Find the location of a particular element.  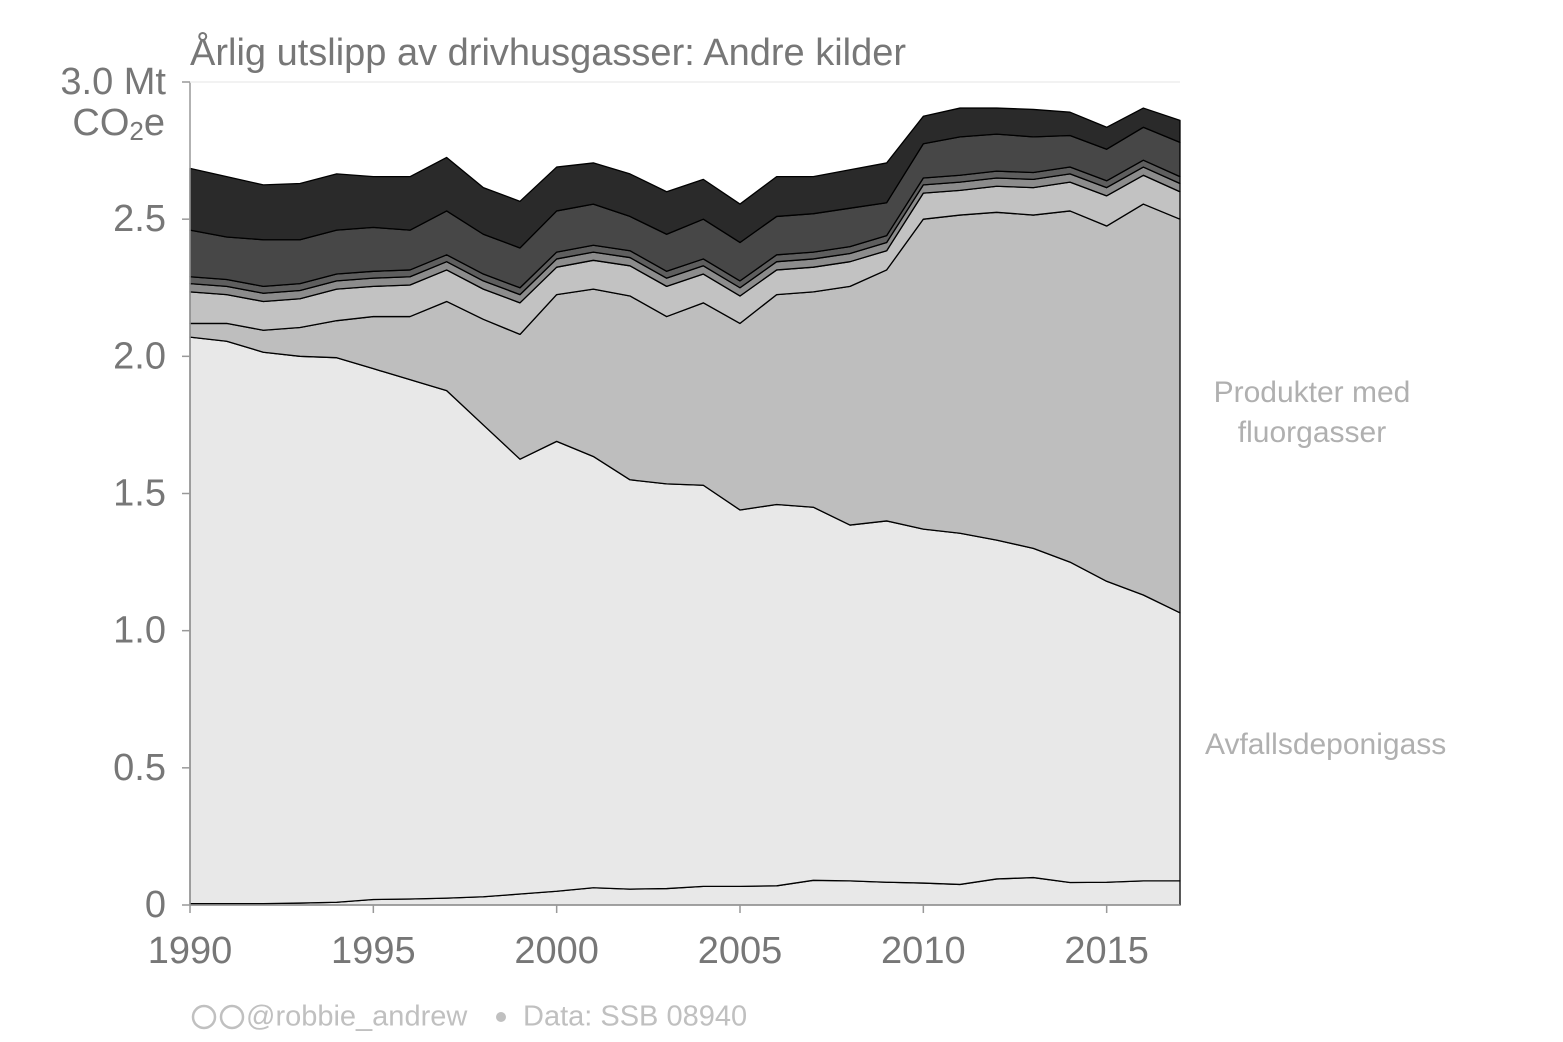

y-tick-label: 2.0 is located at coordinates (139, 356).